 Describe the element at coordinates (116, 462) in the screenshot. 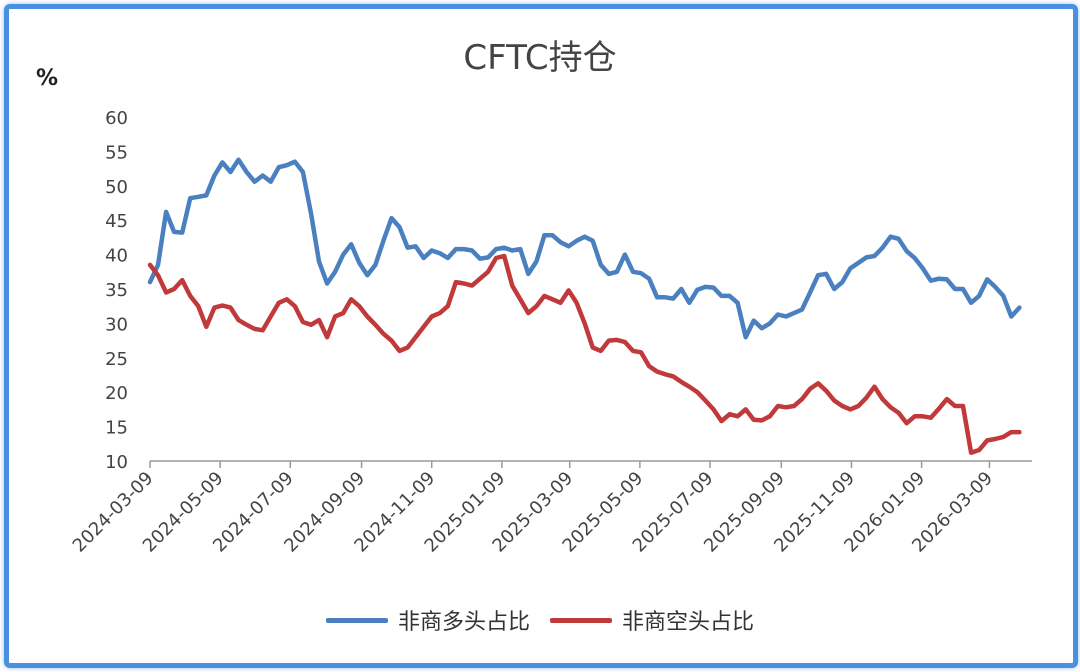

I see `y-tick-label: 10` at that location.